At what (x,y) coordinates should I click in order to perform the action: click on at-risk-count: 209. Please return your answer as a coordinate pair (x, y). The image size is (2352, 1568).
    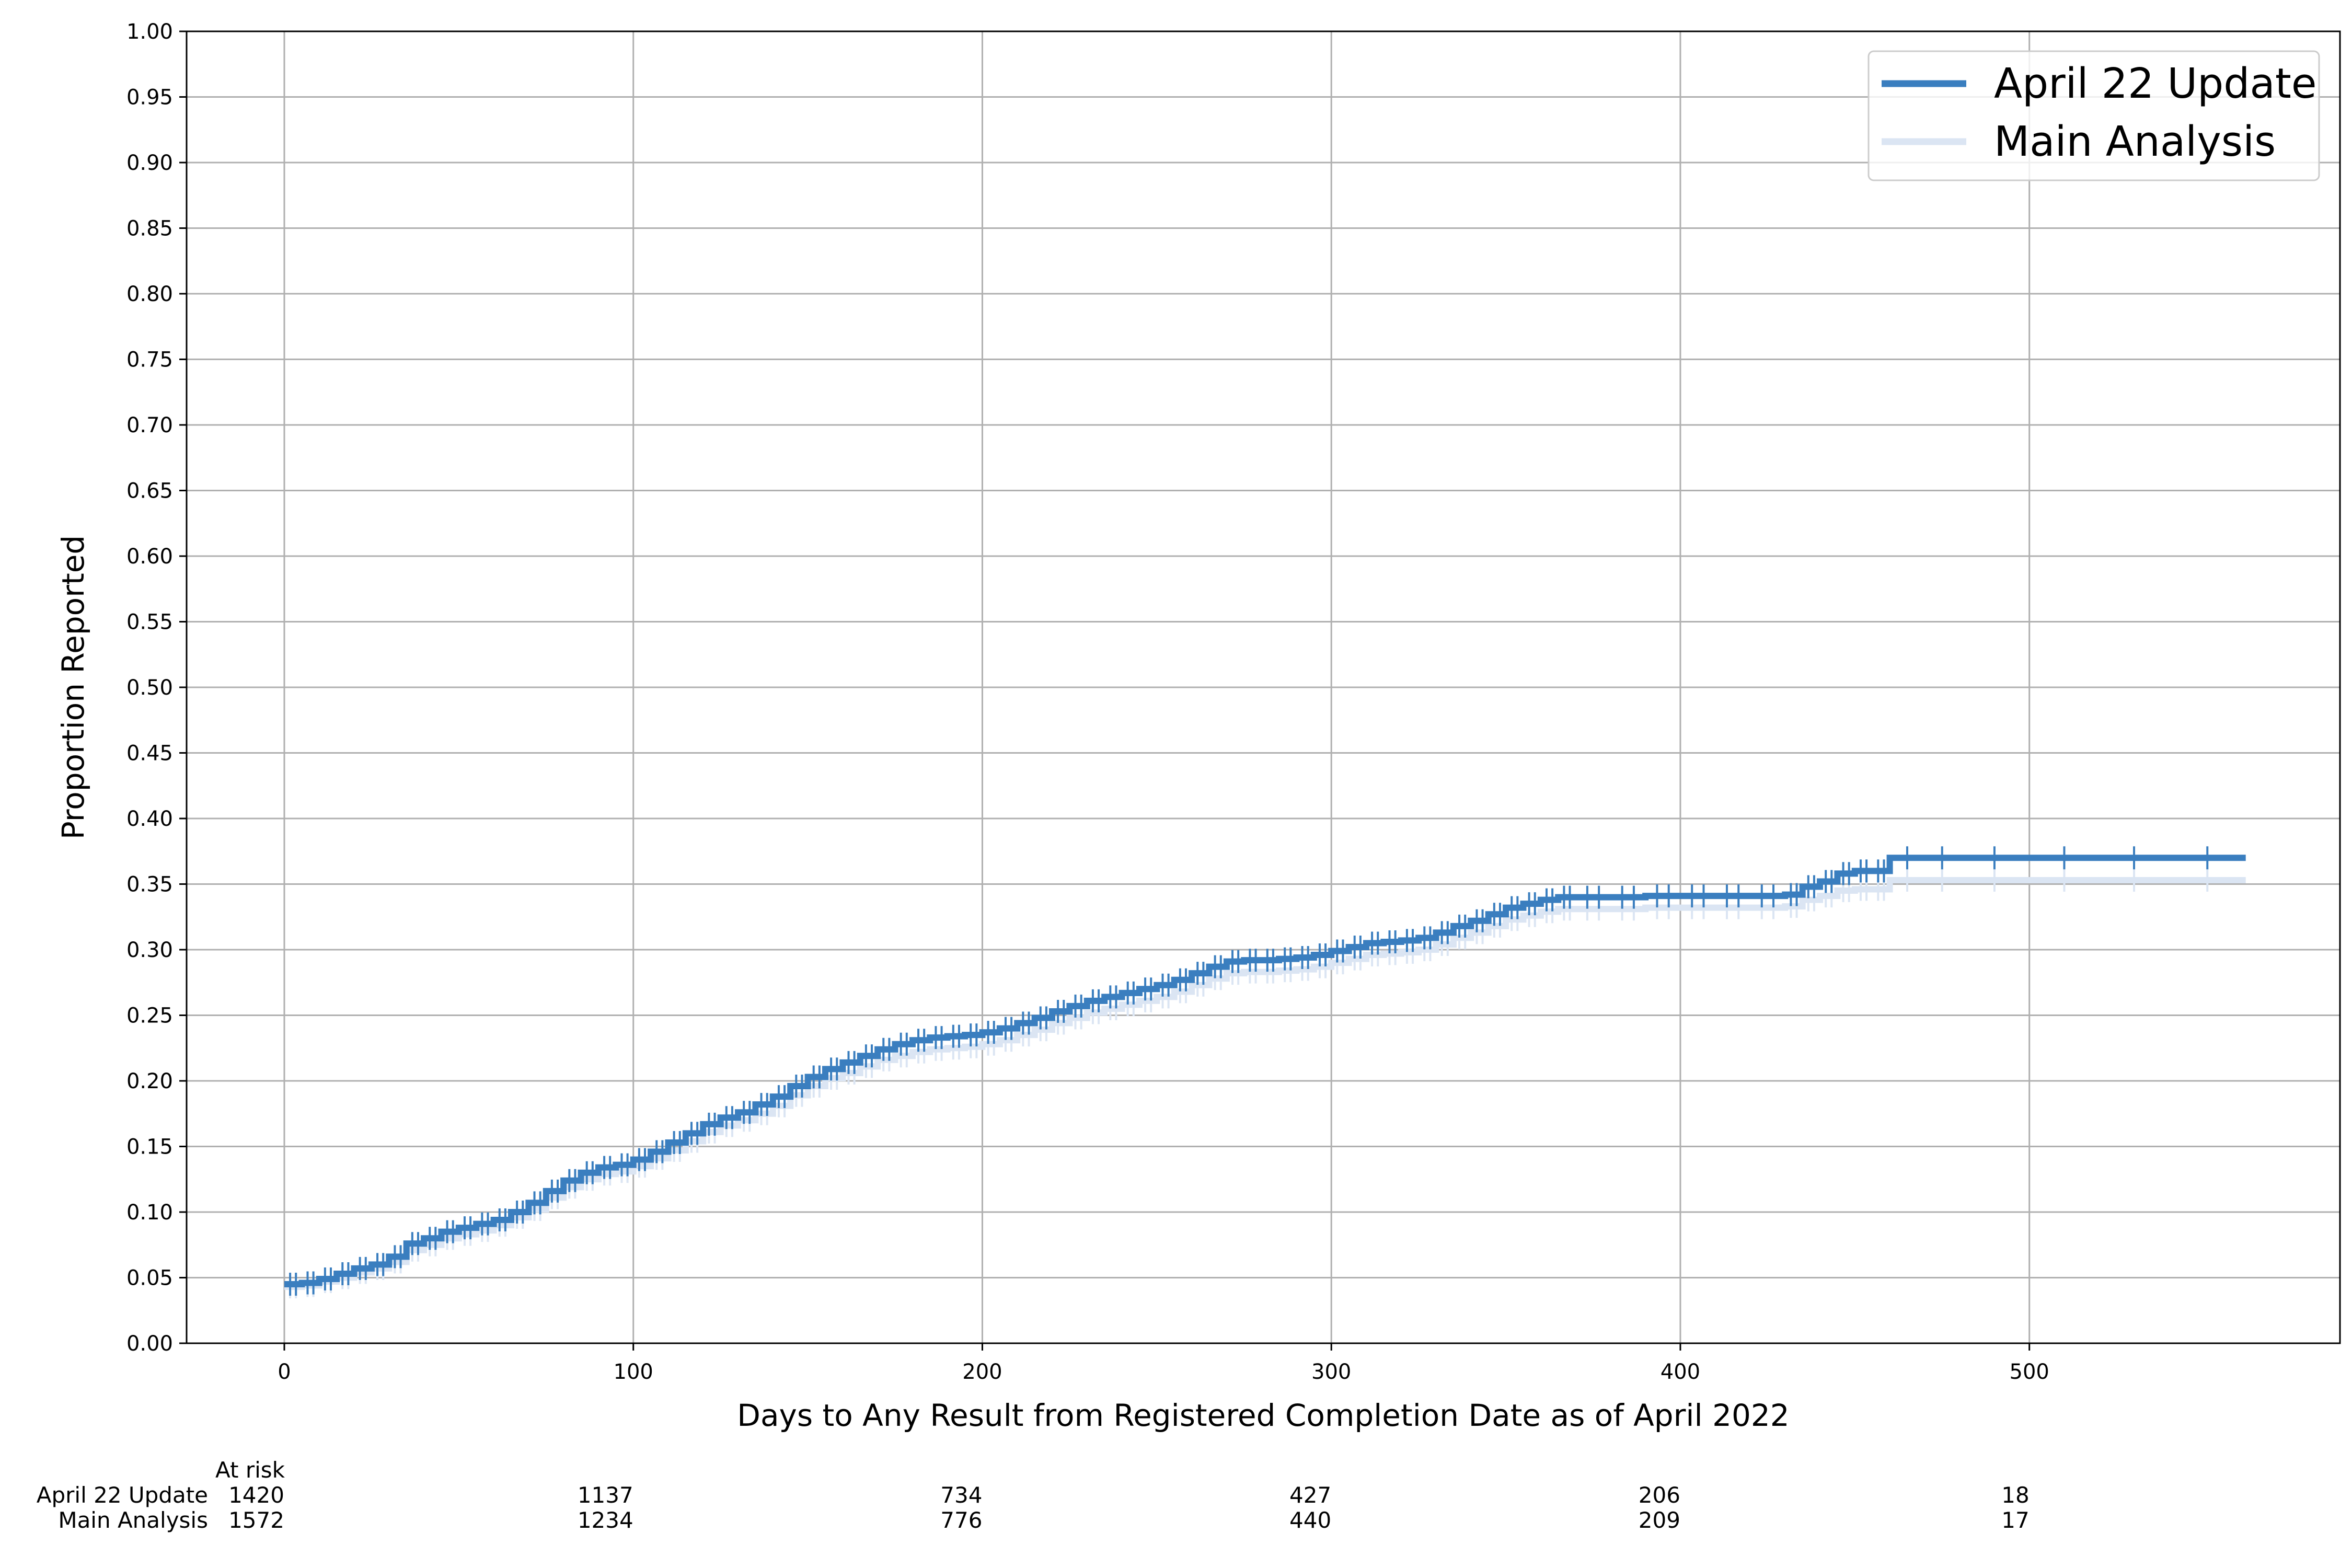
    Looking at the image, I should click on (1659, 1520).